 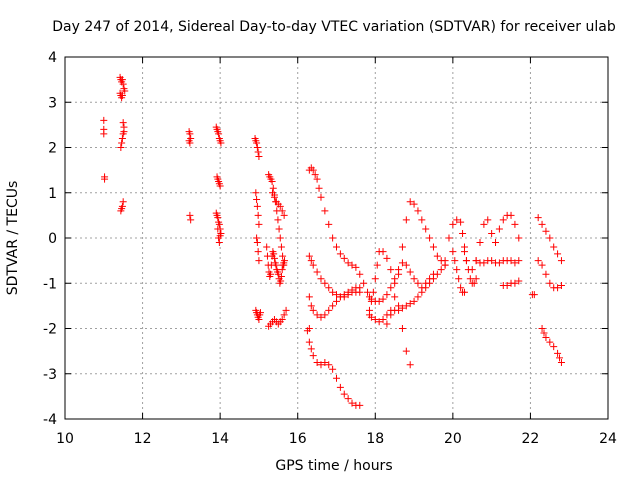 What do you see at coordinates (52, 103) in the screenshot?
I see `y-tick-label: 3` at bounding box center [52, 103].